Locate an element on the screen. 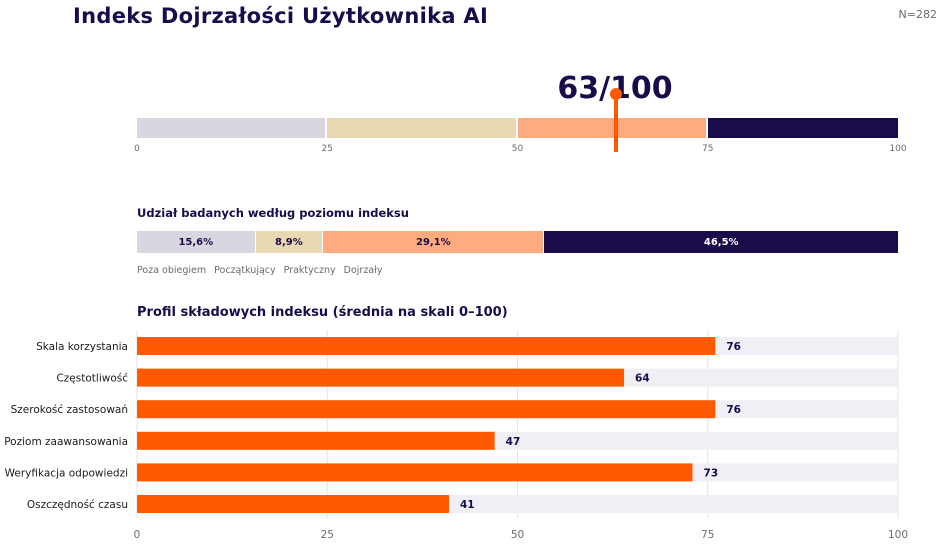  share-legend-item: Poza obiegiem is located at coordinates (172, 270).